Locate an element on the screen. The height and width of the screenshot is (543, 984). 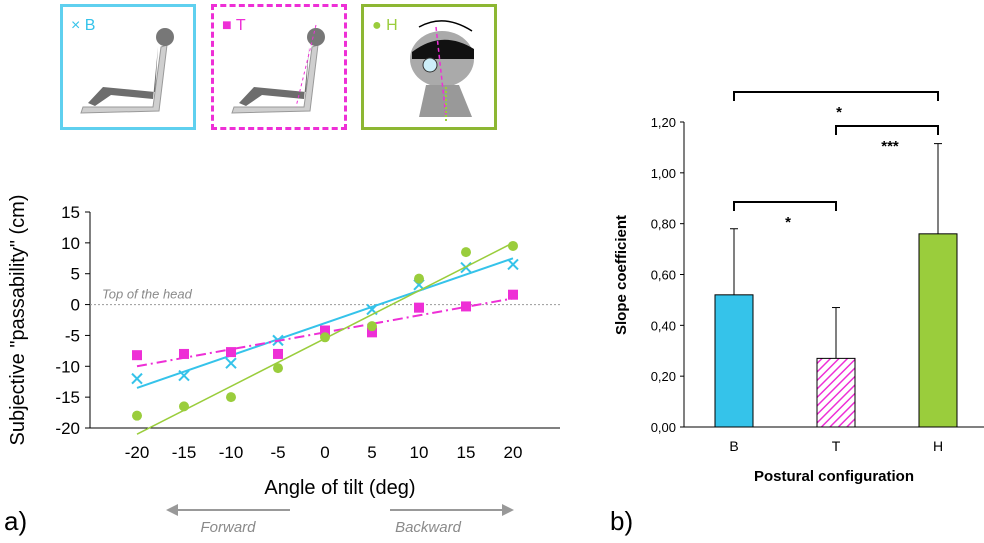
backward-arrow-head is located at coordinates (508, 510).